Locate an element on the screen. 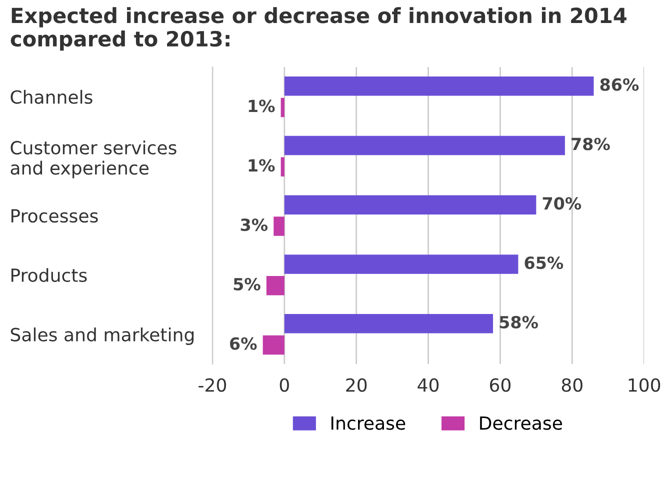  data-label: 70% is located at coordinates (562, 203).